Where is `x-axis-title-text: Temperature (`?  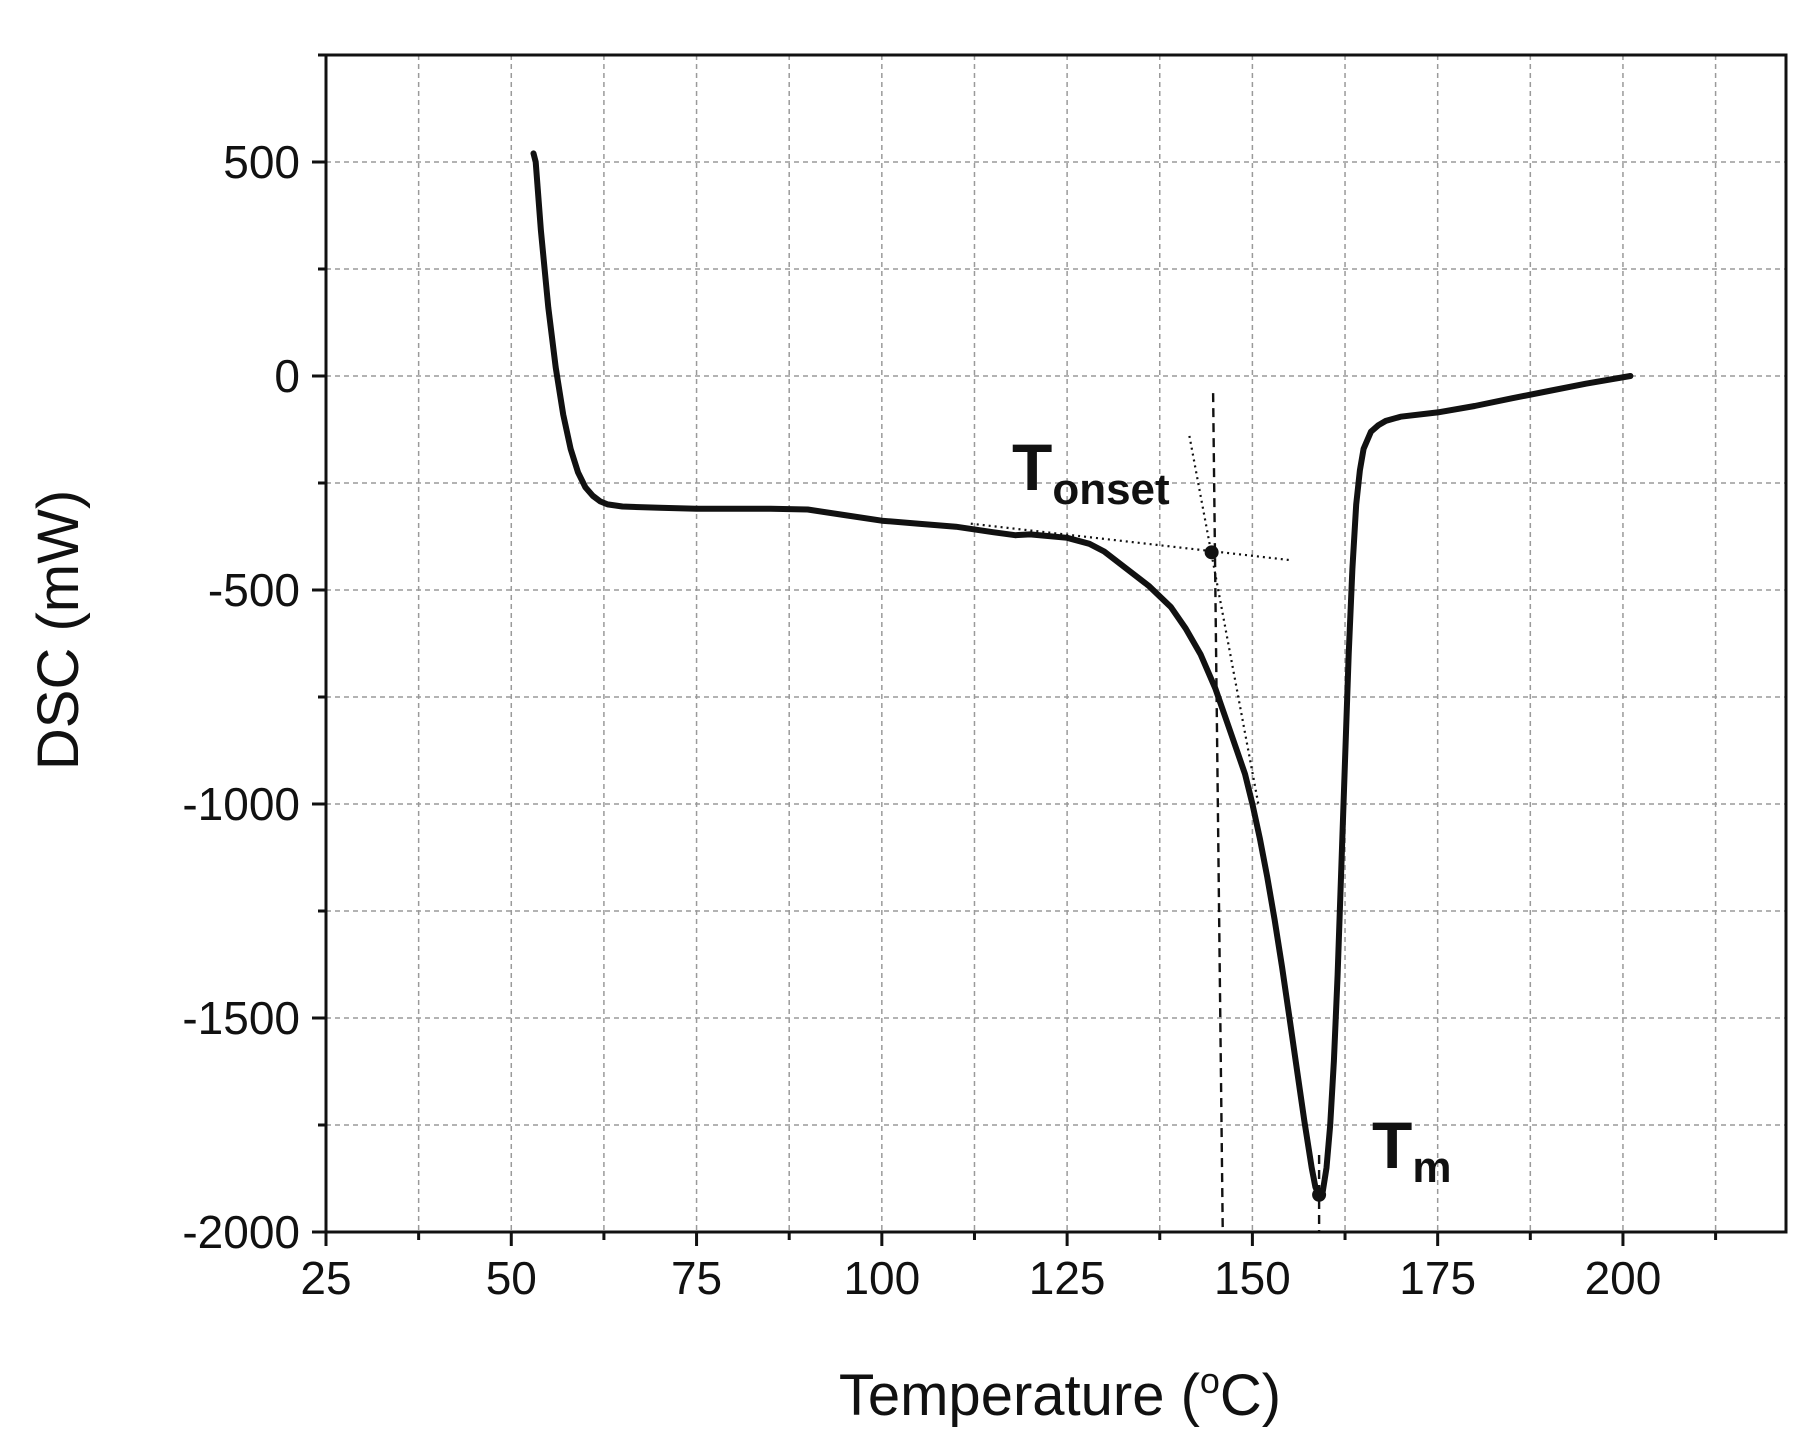
x-axis-title-text: Temperature ( is located at coordinates (1019, 1395).